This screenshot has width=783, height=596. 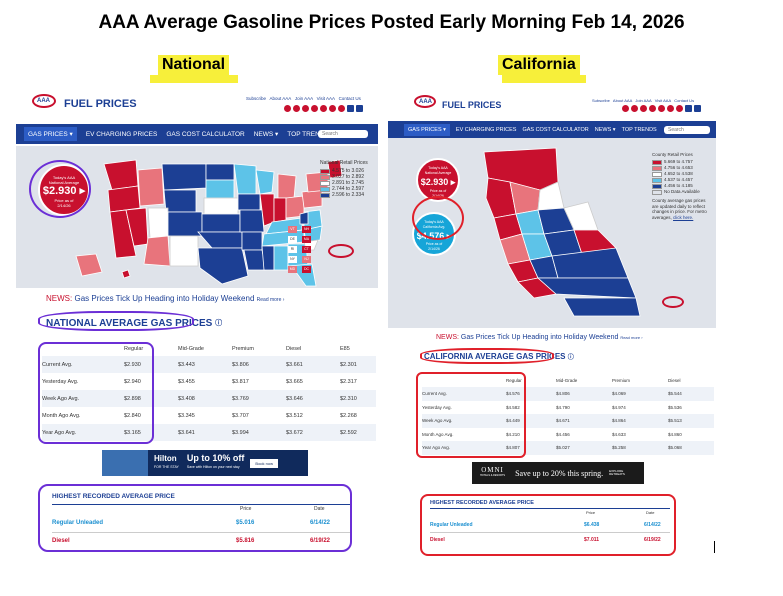 I want to click on state-sd, so click(x=220, y=189).